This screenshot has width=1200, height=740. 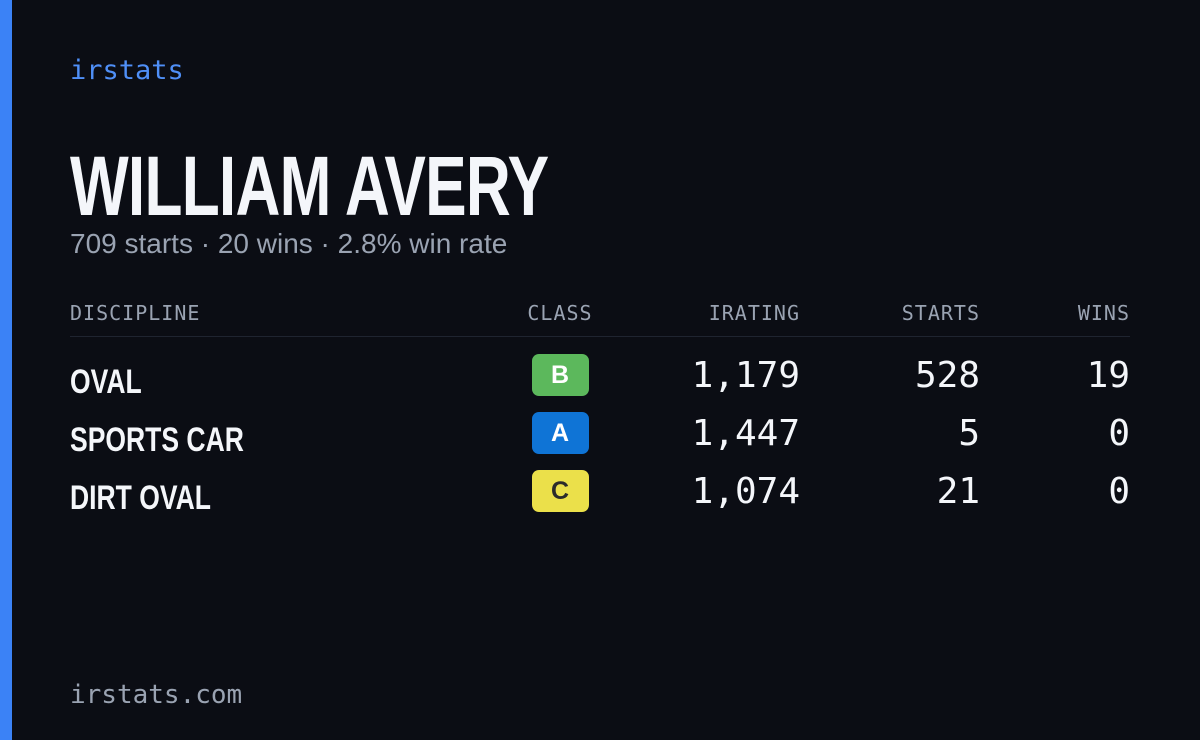 What do you see at coordinates (289, 243) in the screenshot?
I see `summary: 709 starts · 20 wins · 2.8% win rate` at bounding box center [289, 243].